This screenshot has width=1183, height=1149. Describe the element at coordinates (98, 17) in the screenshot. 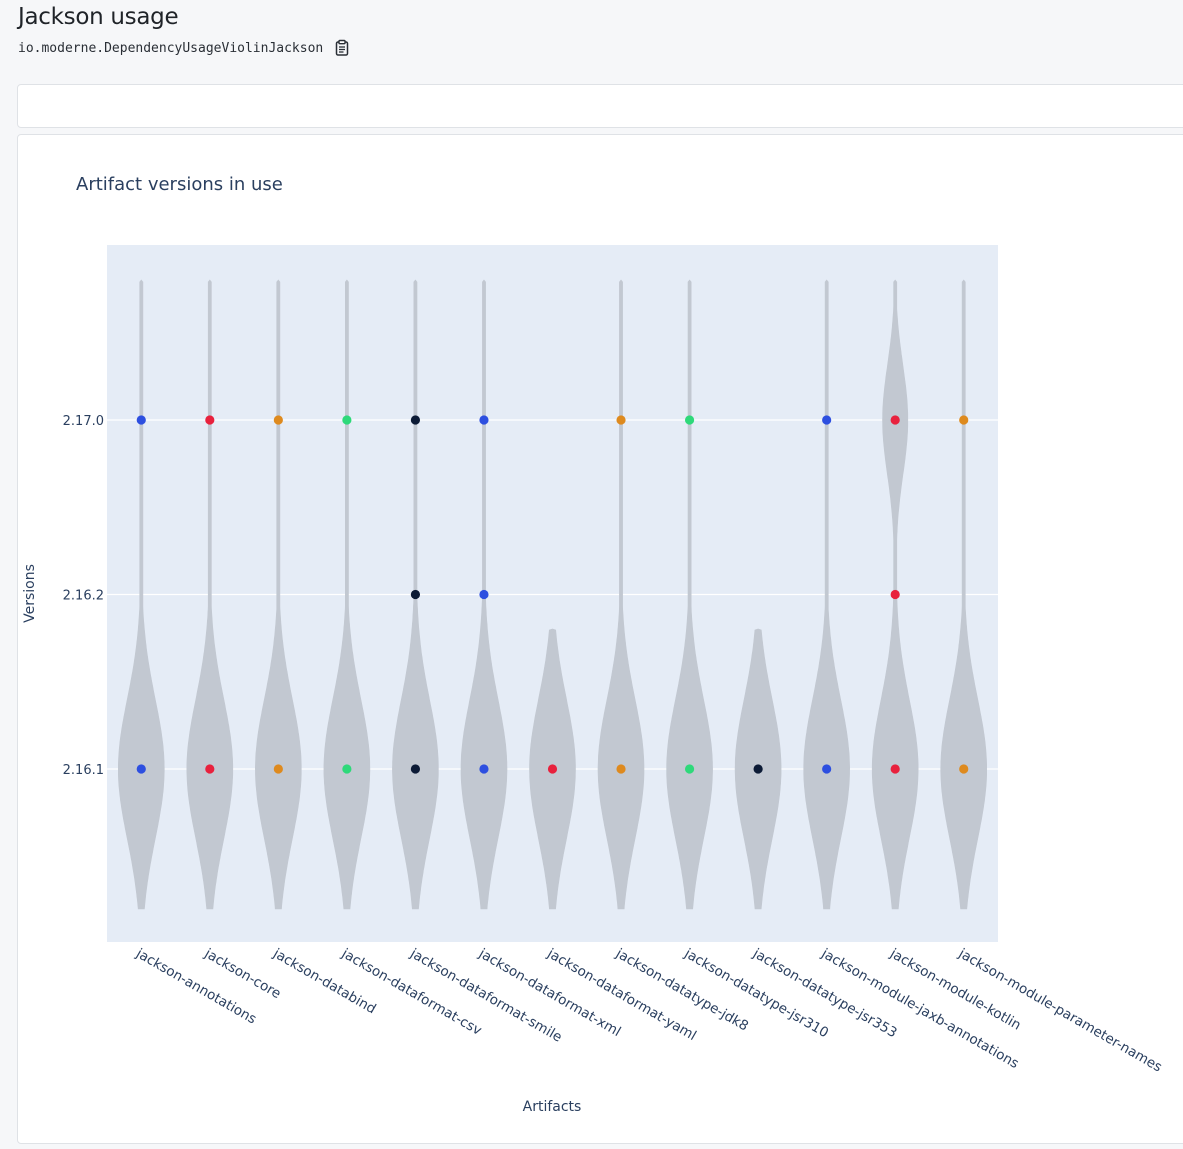

I see `page-title: Jackson usage` at that location.